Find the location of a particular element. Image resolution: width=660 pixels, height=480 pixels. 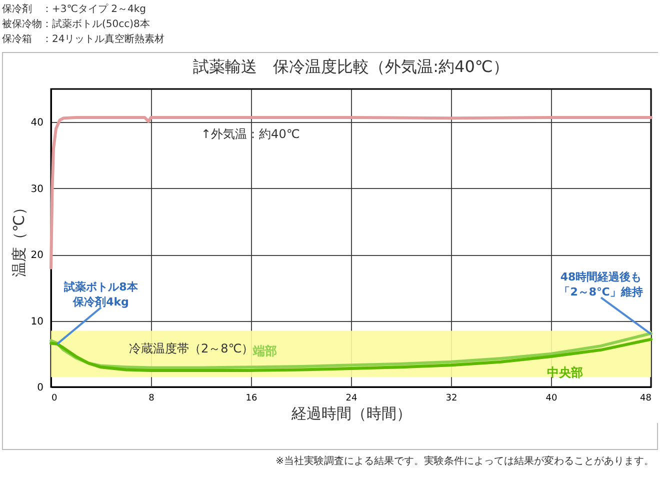

x-axis-title: 経過時間（時間） is located at coordinates (351, 413).